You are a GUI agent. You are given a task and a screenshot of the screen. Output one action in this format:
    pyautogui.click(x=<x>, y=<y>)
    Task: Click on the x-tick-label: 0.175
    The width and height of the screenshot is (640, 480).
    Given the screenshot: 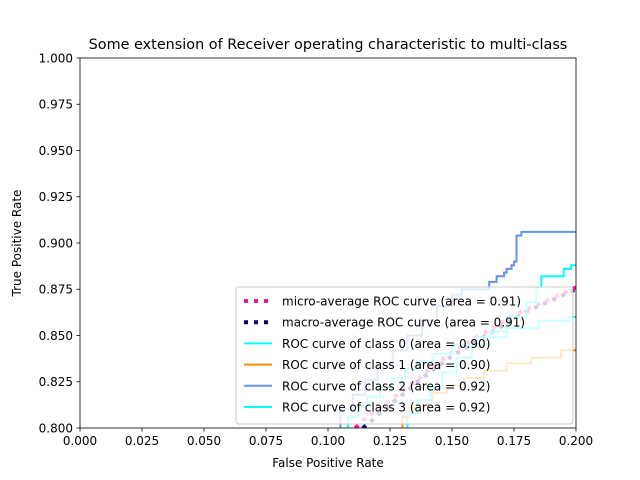 What is the action you would take?
    pyautogui.click(x=514, y=441)
    